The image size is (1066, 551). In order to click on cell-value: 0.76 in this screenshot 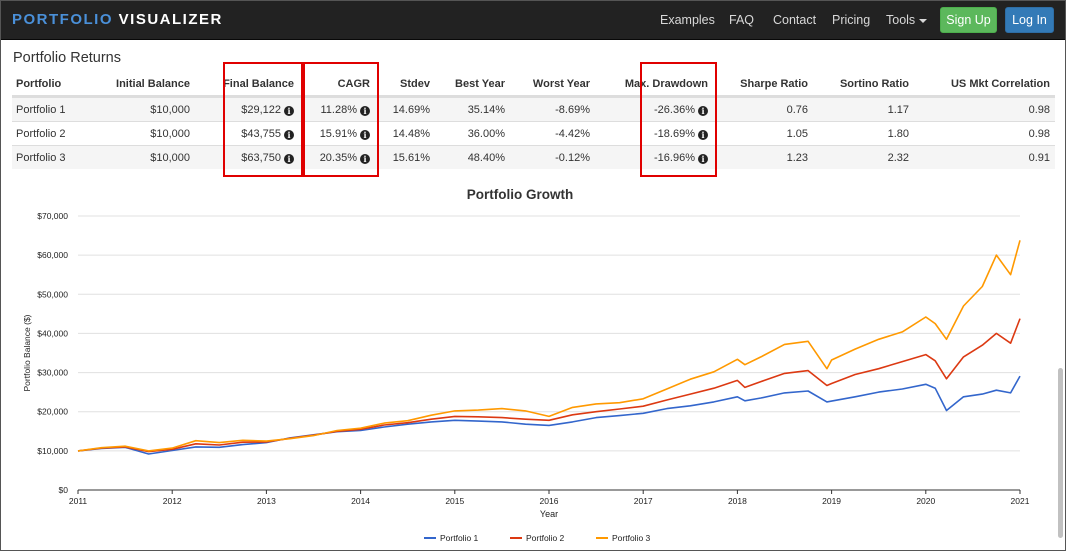, I will do `click(797, 110)`.